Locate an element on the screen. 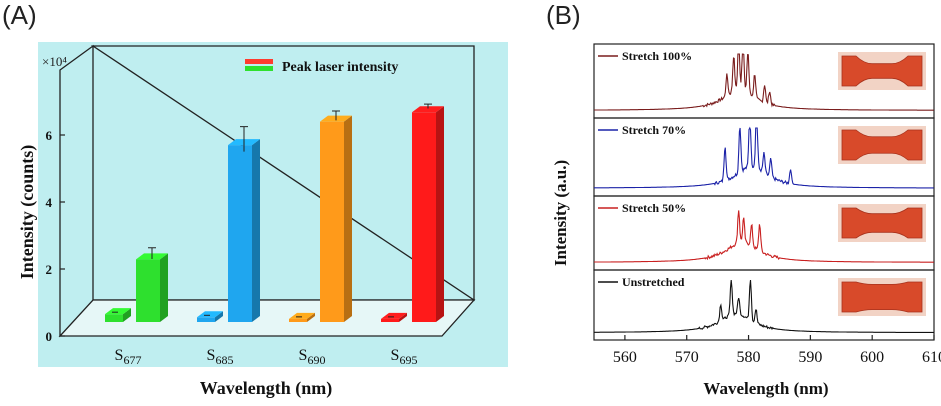 The image size is (941, 406). legend-swatch-red is located at coordinates (259, 61).